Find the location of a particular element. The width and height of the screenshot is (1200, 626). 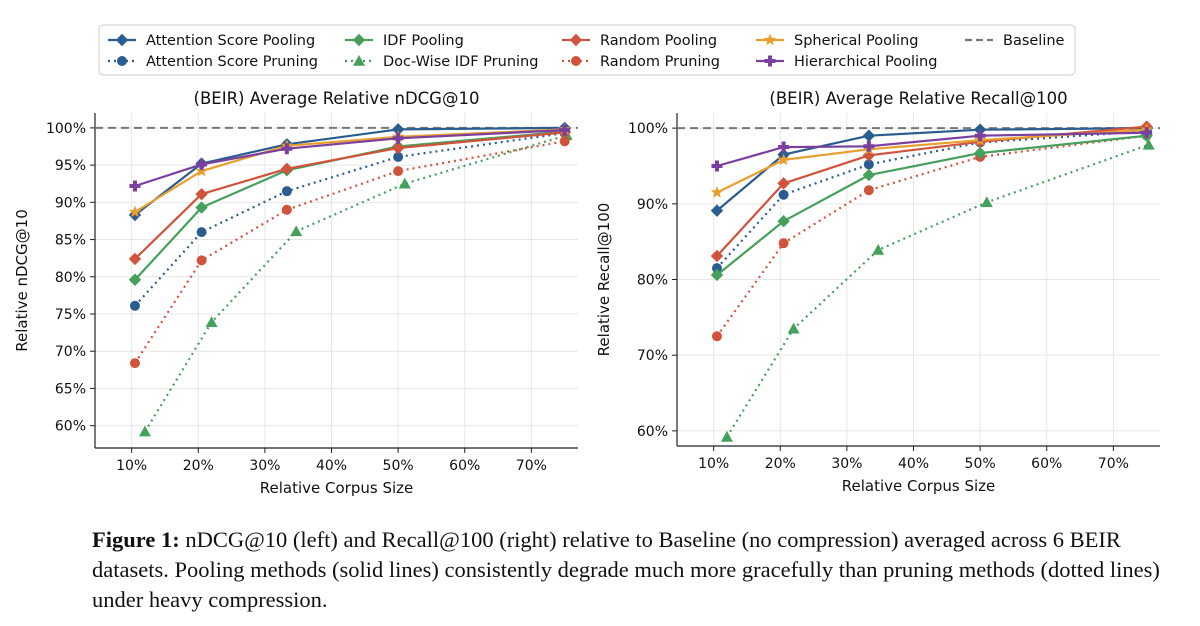

series-attention-score-pruning is located at coordinates (349, 219).